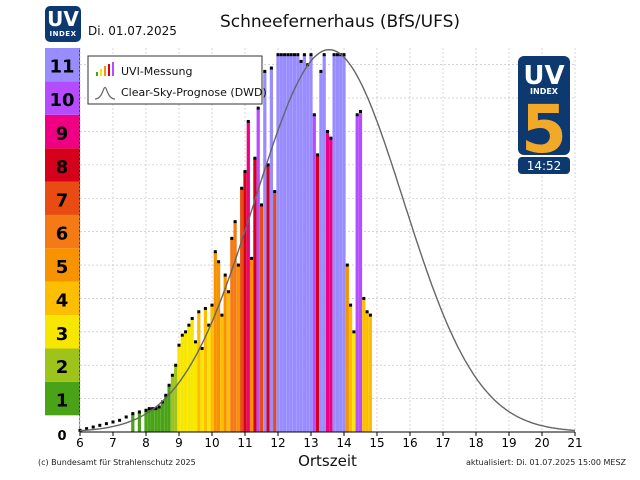 Image resolution: width=640 pixels, height=480 pixels. Describe the element at coordinates (544, 105) in the screenshot. I see `badge-background` at that location.